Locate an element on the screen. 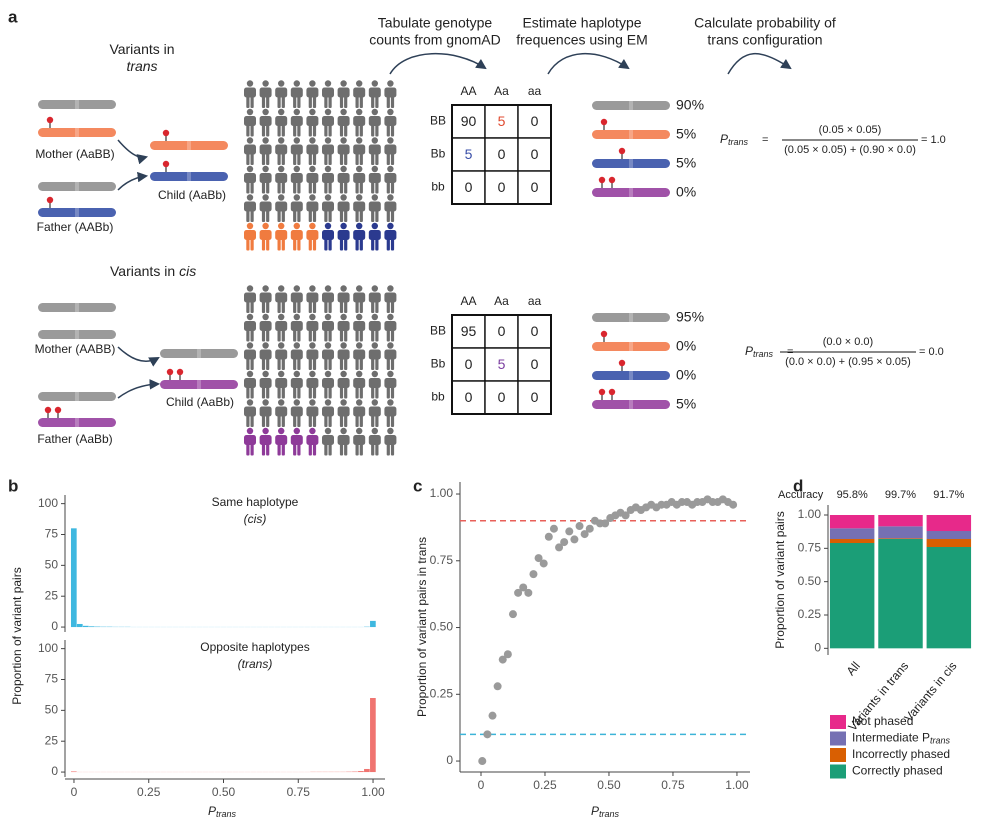 This screenshot has height=825, width=1000. legend-text: Not phased is located at coordinates (882, 721).